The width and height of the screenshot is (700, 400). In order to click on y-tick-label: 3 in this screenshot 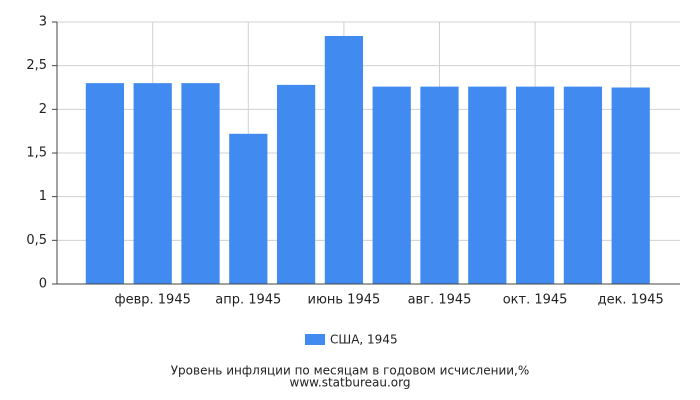, I will do `click(43, 22)`.